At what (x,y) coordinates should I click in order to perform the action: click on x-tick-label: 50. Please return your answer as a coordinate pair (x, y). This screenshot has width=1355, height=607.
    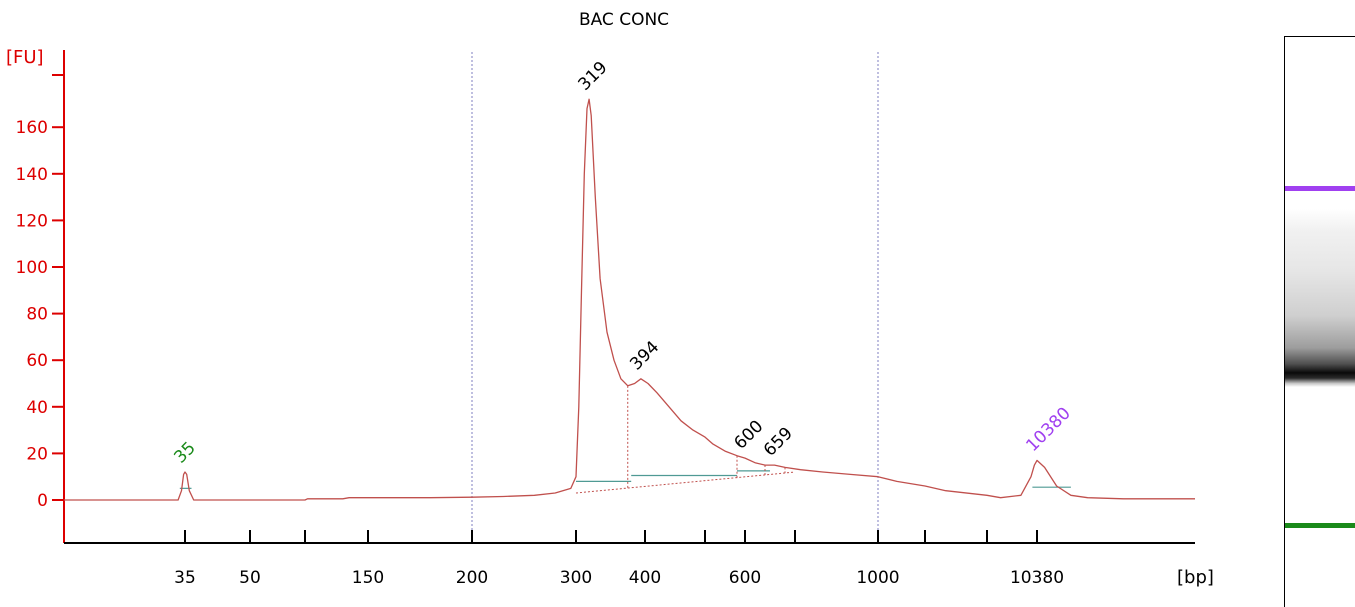
    Looking at the image, I should click on (250, 578).